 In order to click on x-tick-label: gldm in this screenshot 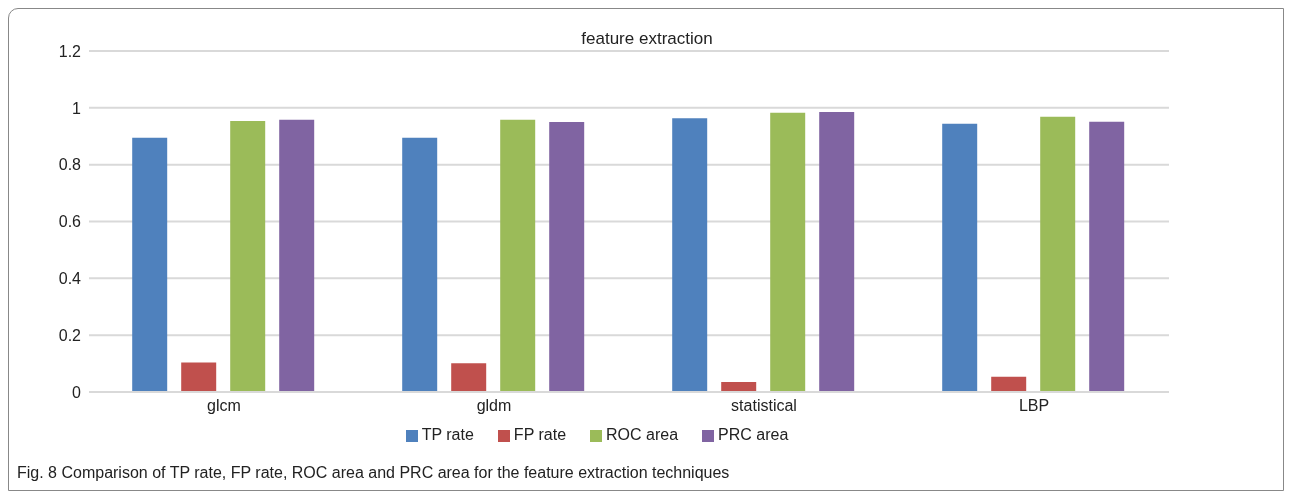, I will do `click(494, 406)`.